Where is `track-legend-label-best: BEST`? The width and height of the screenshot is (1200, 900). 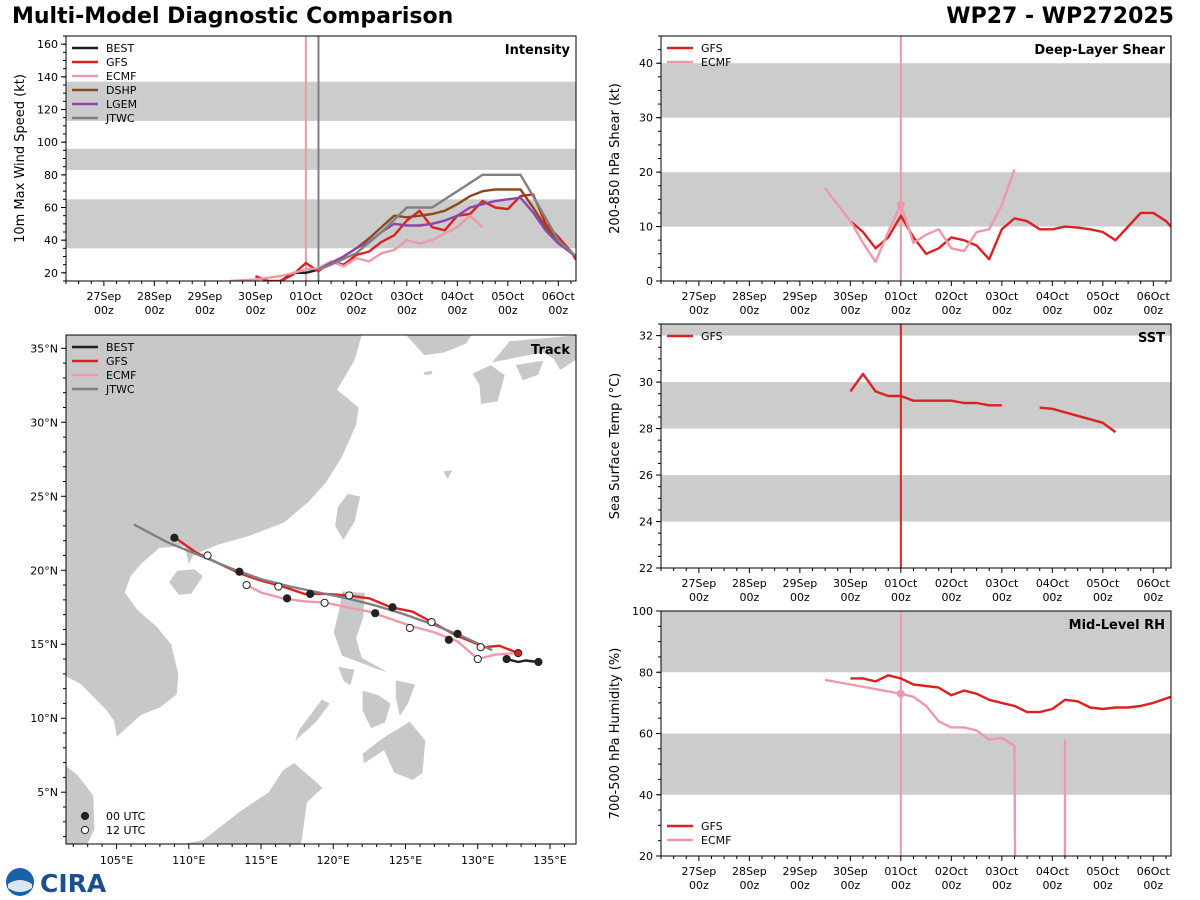 track-legend-label-best: BEST is located at coordinates (120, 347).